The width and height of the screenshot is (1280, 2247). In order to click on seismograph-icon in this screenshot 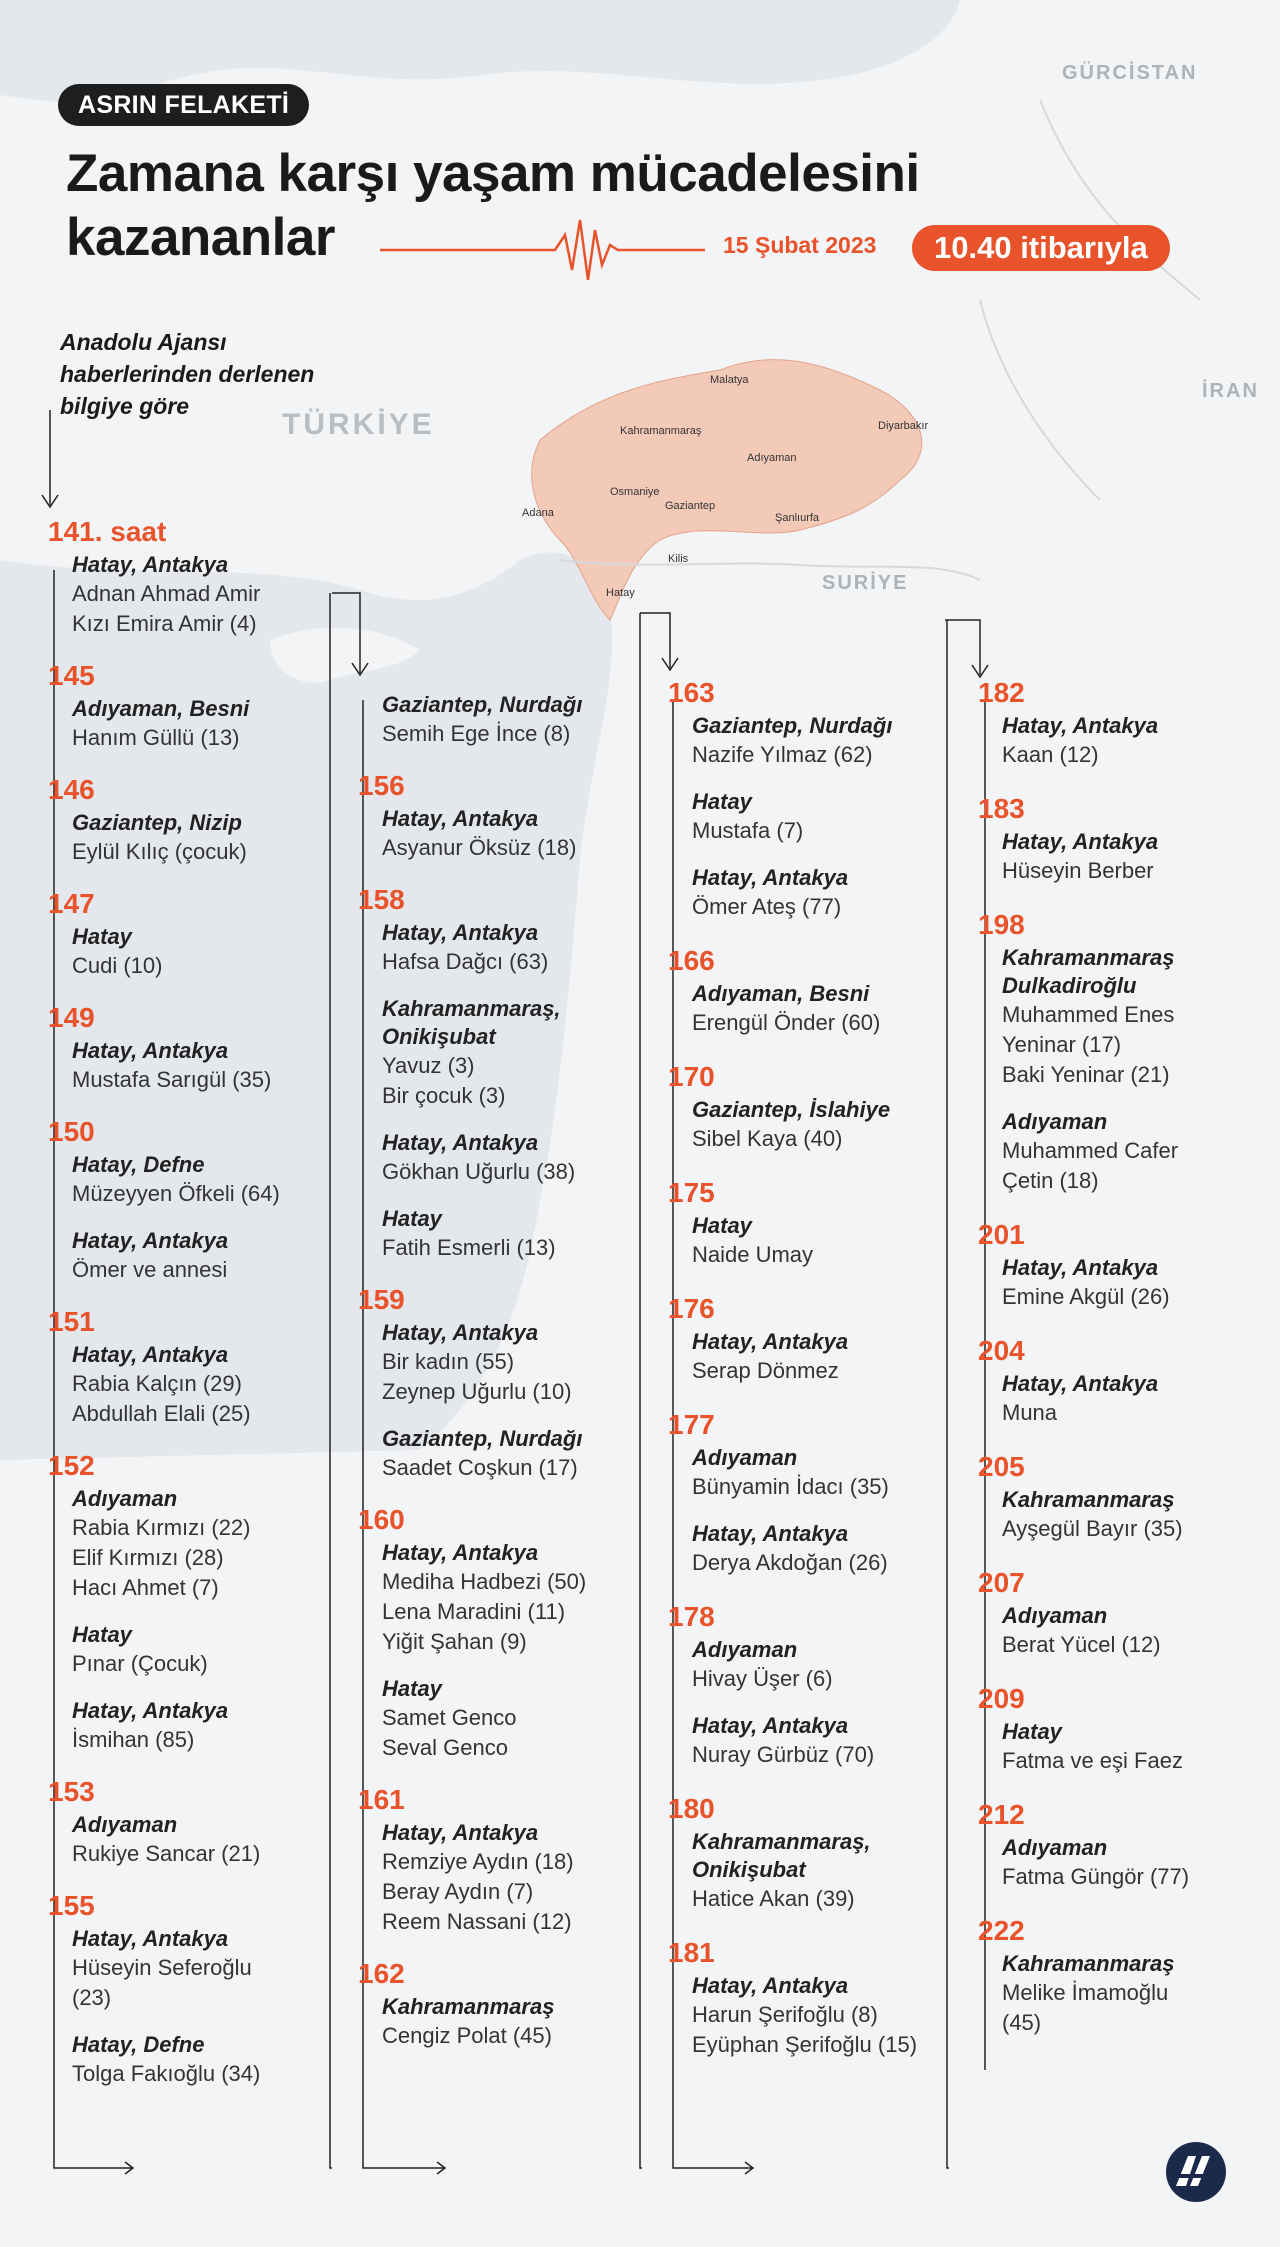, I will do `click(542, 250)`.